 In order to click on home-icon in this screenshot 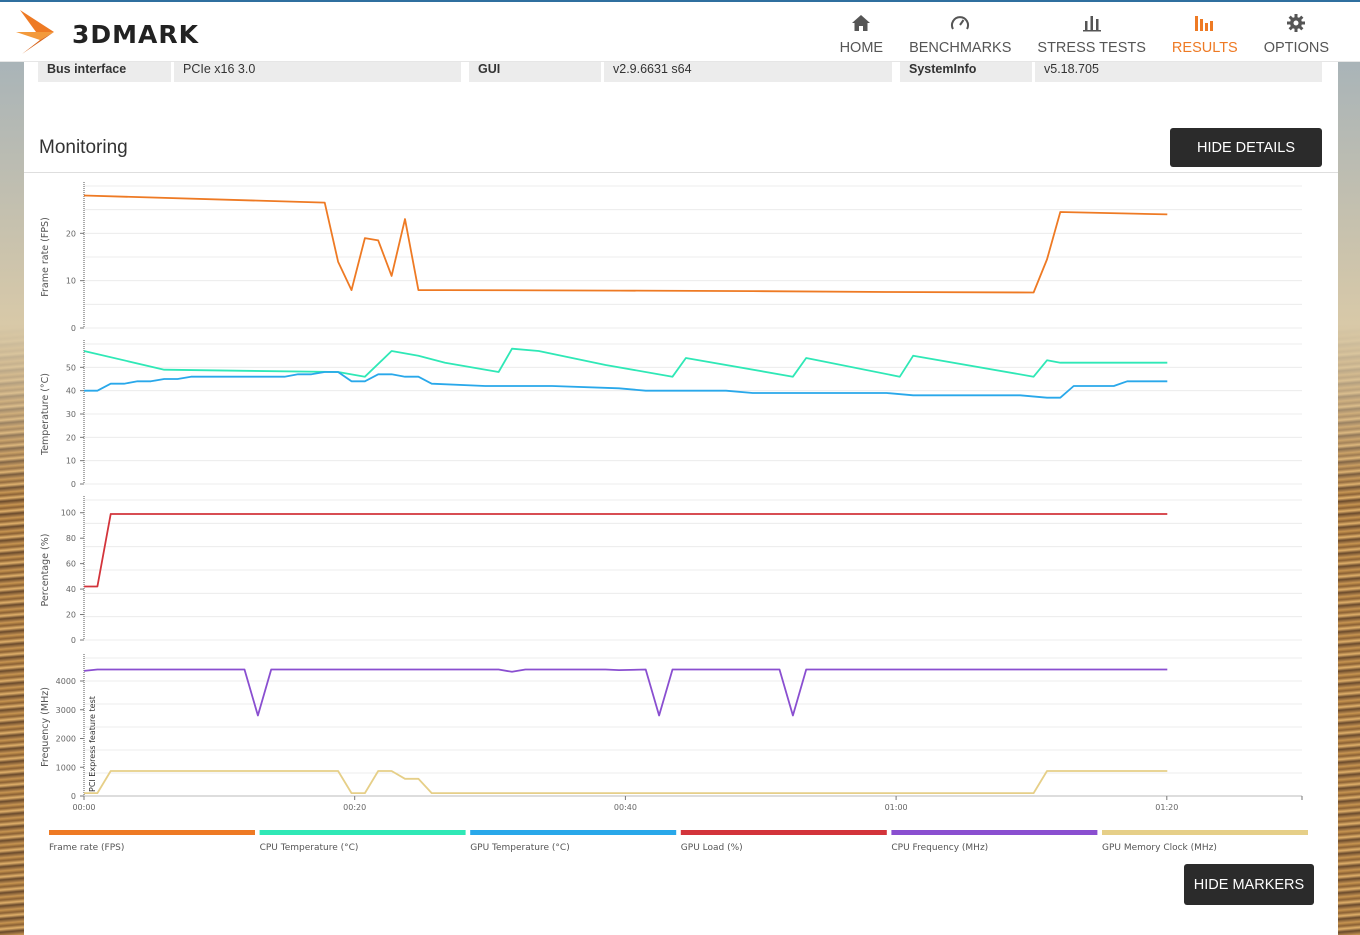, I will do `click(861, 23)`.